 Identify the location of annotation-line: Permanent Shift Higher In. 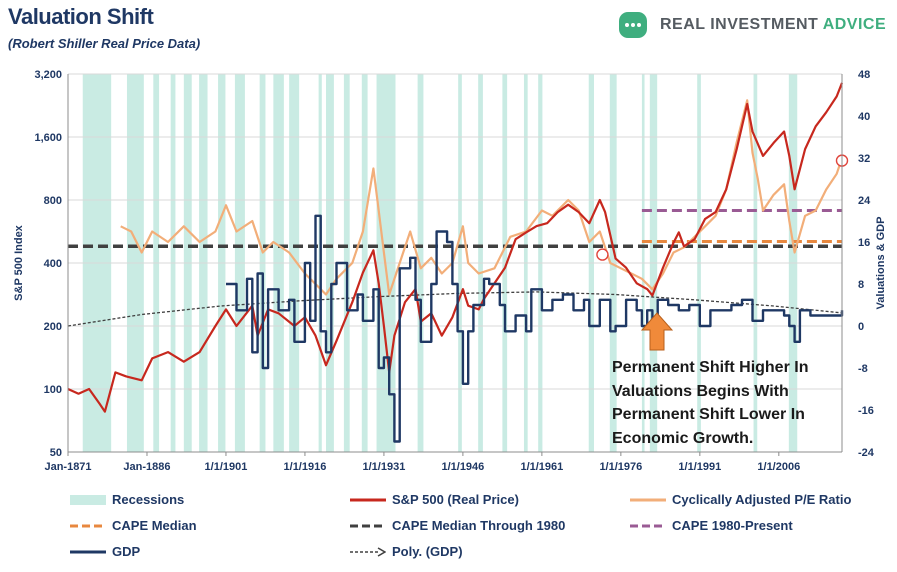
(710, 367).